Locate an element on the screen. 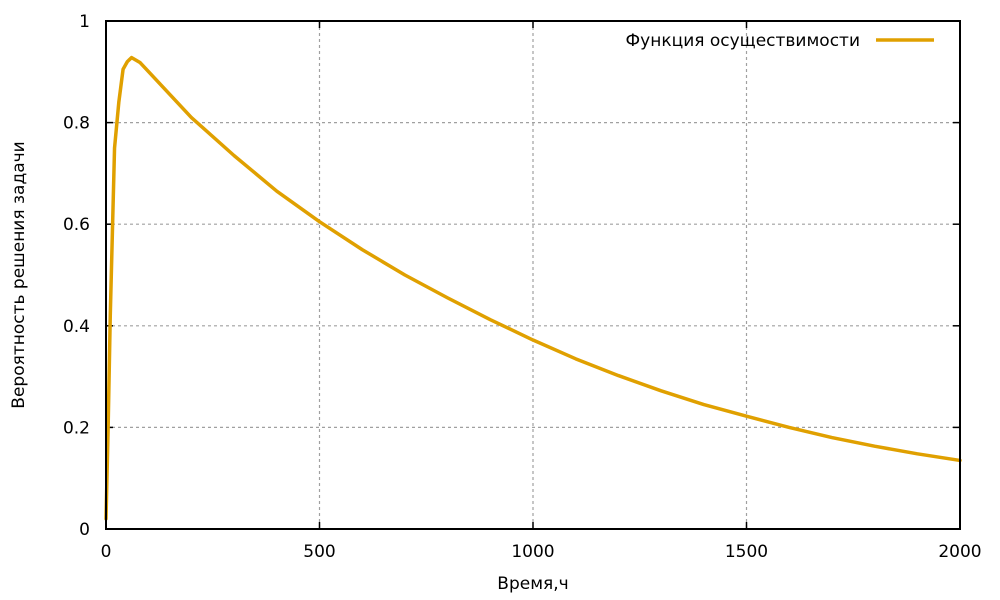 The image size is (1000, 600). x-tick-label: 0 is located at coordinates (106, 552).